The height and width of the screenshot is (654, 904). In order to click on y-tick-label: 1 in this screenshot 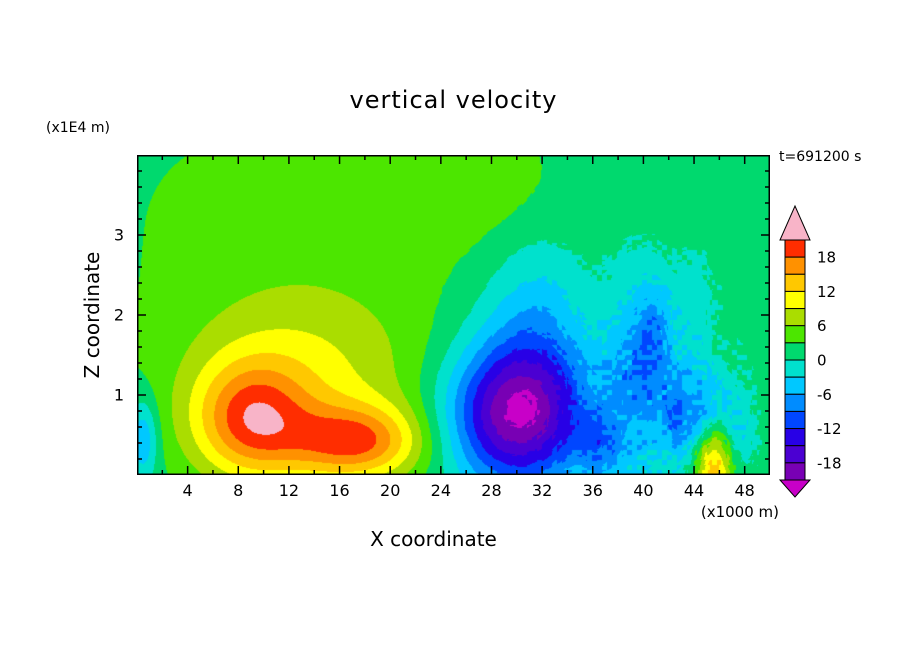, I will do `click(118, 395)`.